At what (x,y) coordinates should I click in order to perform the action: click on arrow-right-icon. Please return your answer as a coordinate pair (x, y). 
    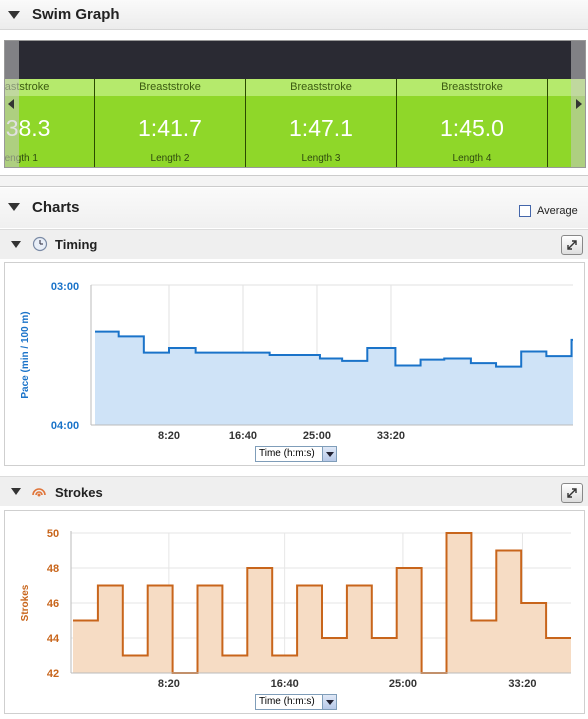
    Looking at the image, I should click on (579, 104).